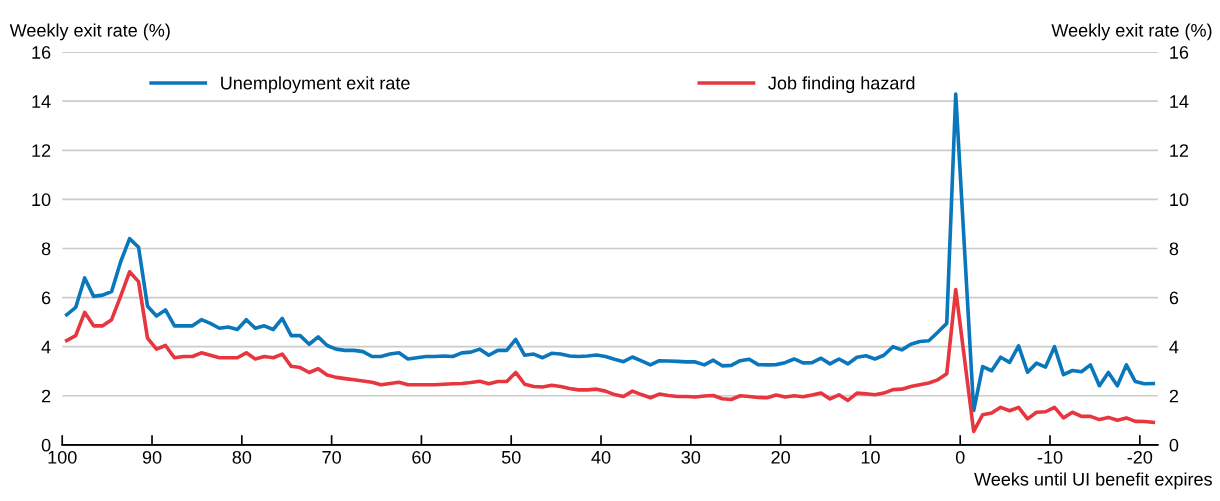 The height and width of the screenshot is (501, 1220). Describe the element at coordinates (41, 200) in the screenshot. I see `y-tick-label: 10` at that location.